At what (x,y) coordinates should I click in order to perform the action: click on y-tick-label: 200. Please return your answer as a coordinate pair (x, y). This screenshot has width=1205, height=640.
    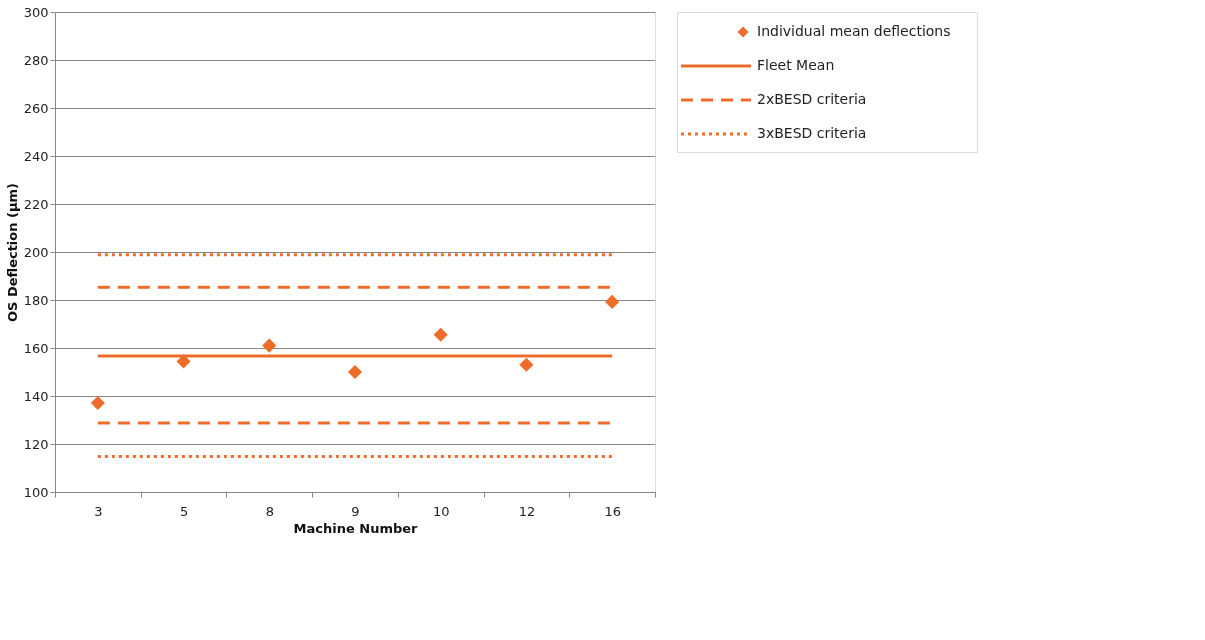
    Looking at the image, I should click on (36, 252).